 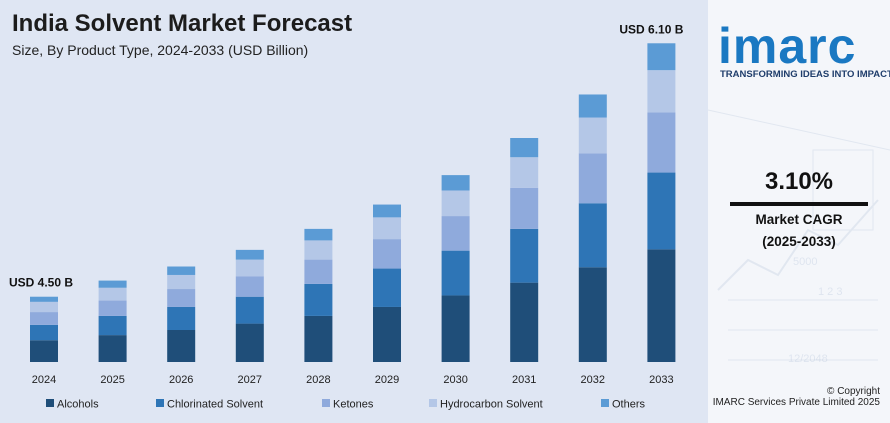 I want to click on cagr-period: (2025-2033), so click(x=799, y=241).